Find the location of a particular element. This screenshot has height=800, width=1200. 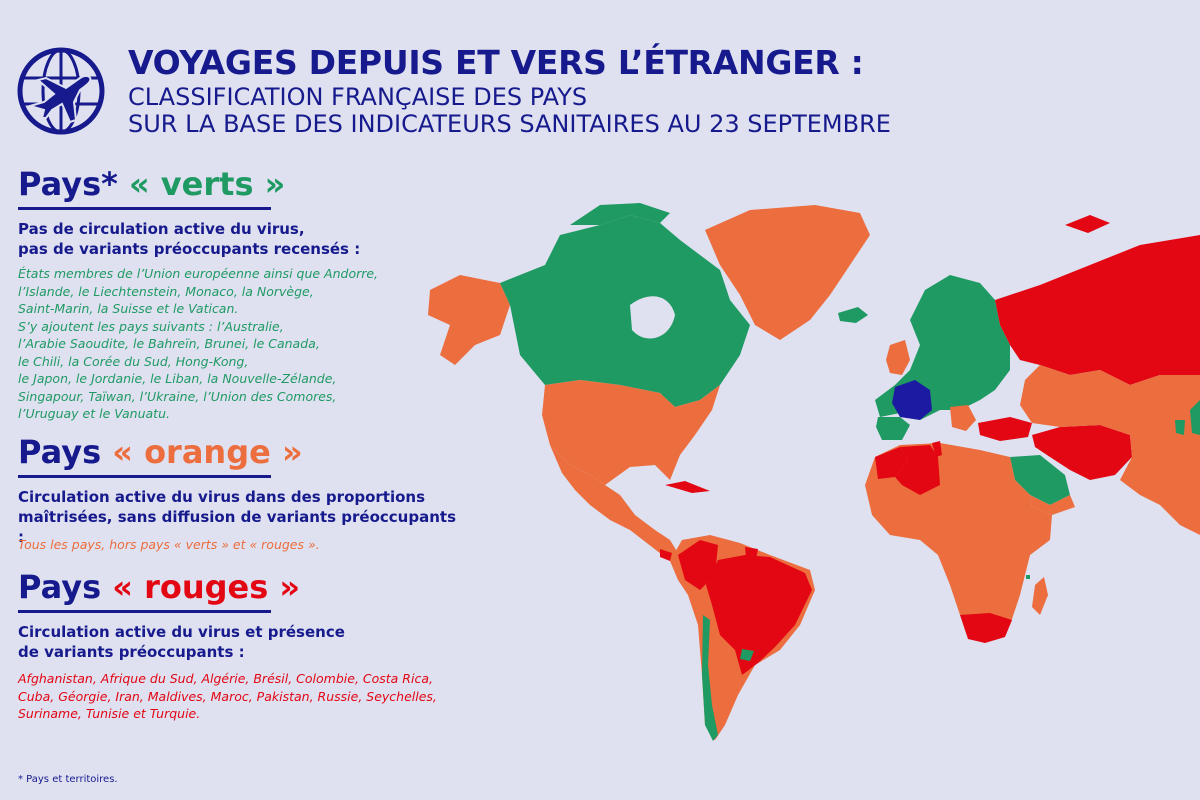

region-japan is located at coordinates (1195, 417).